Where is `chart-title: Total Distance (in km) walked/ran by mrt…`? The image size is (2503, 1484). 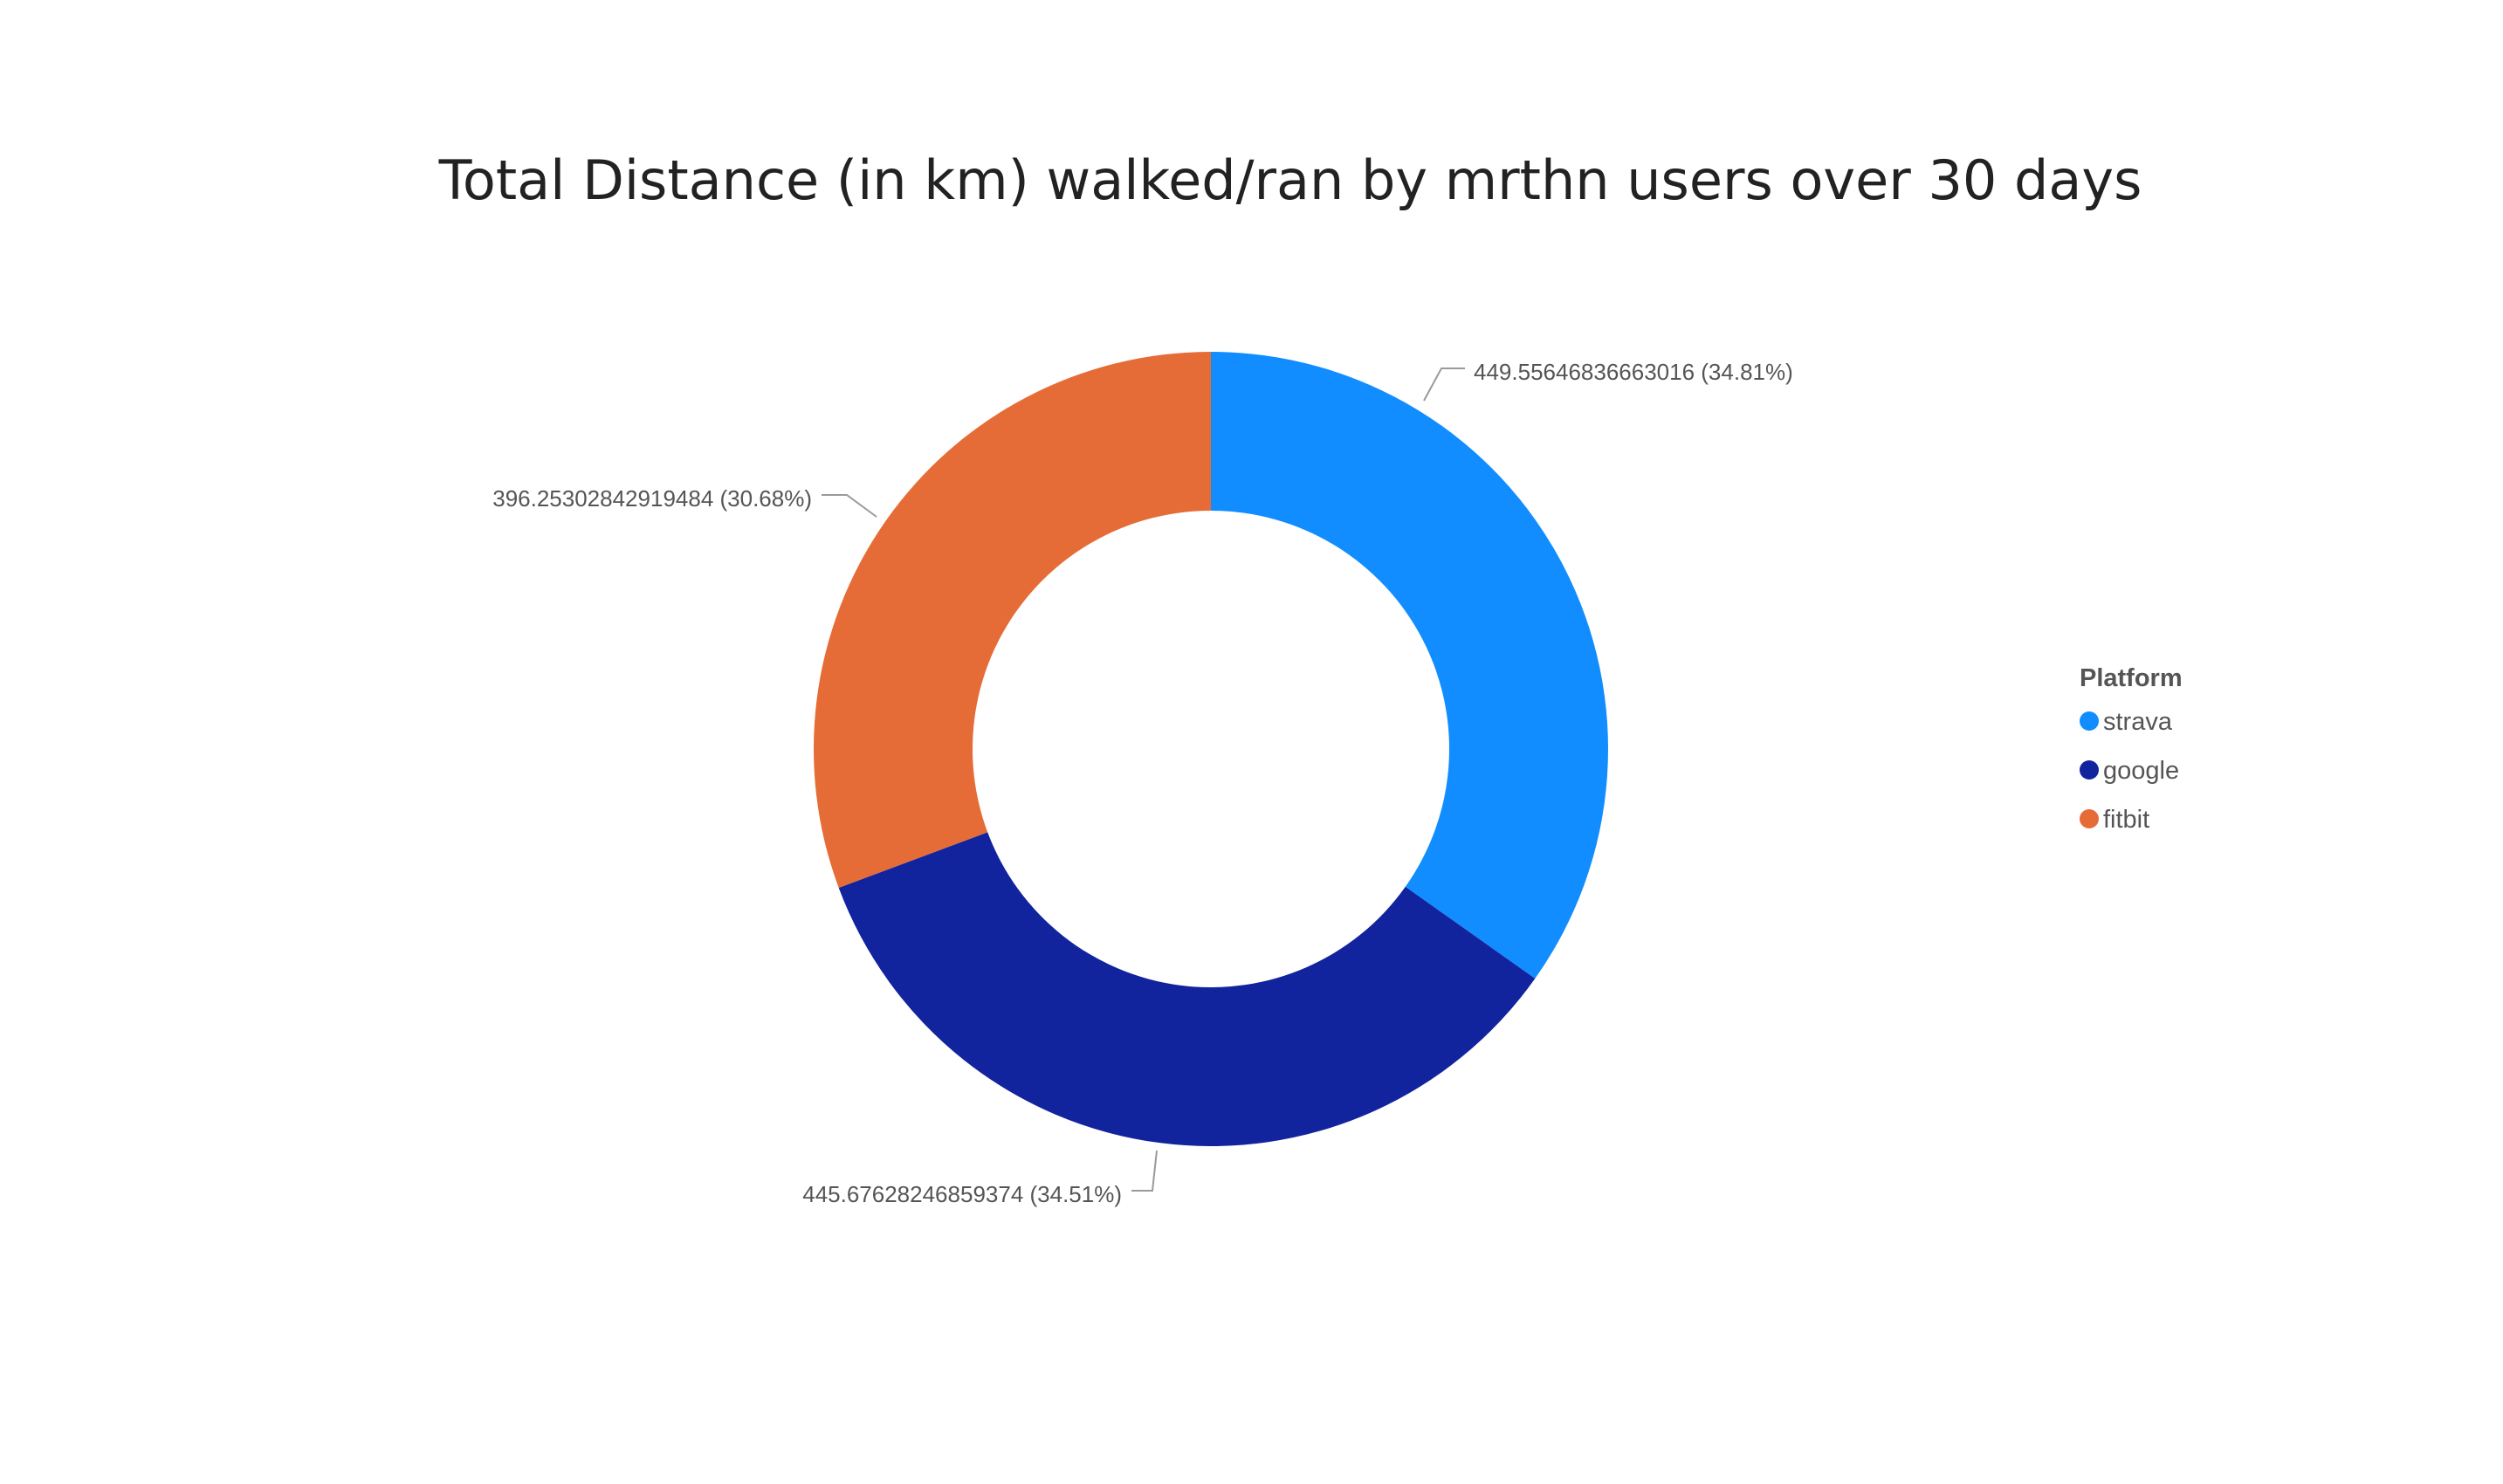
chart-title: Total Distance (in km) walked/ran by mrt… is located at coordinates (1290, 180).